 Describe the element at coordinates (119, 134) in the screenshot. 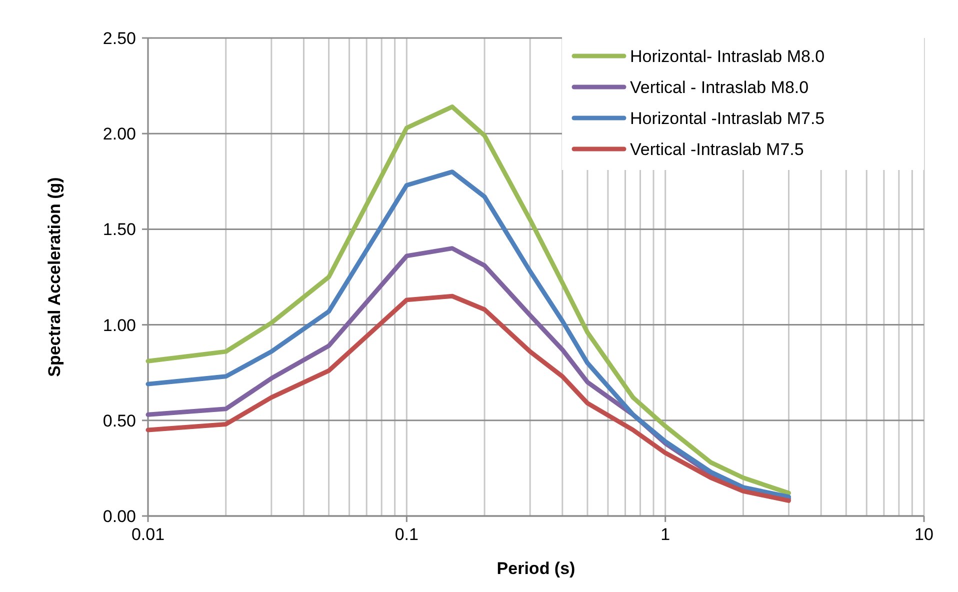

I see `y-tick-label: 2.00` at that location.